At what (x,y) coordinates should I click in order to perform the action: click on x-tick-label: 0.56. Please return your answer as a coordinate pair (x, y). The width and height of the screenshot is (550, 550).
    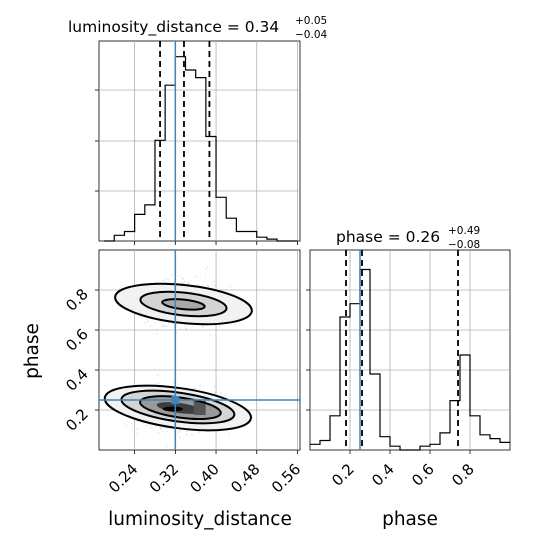
    Looking at the image, I should click on (286, 478).